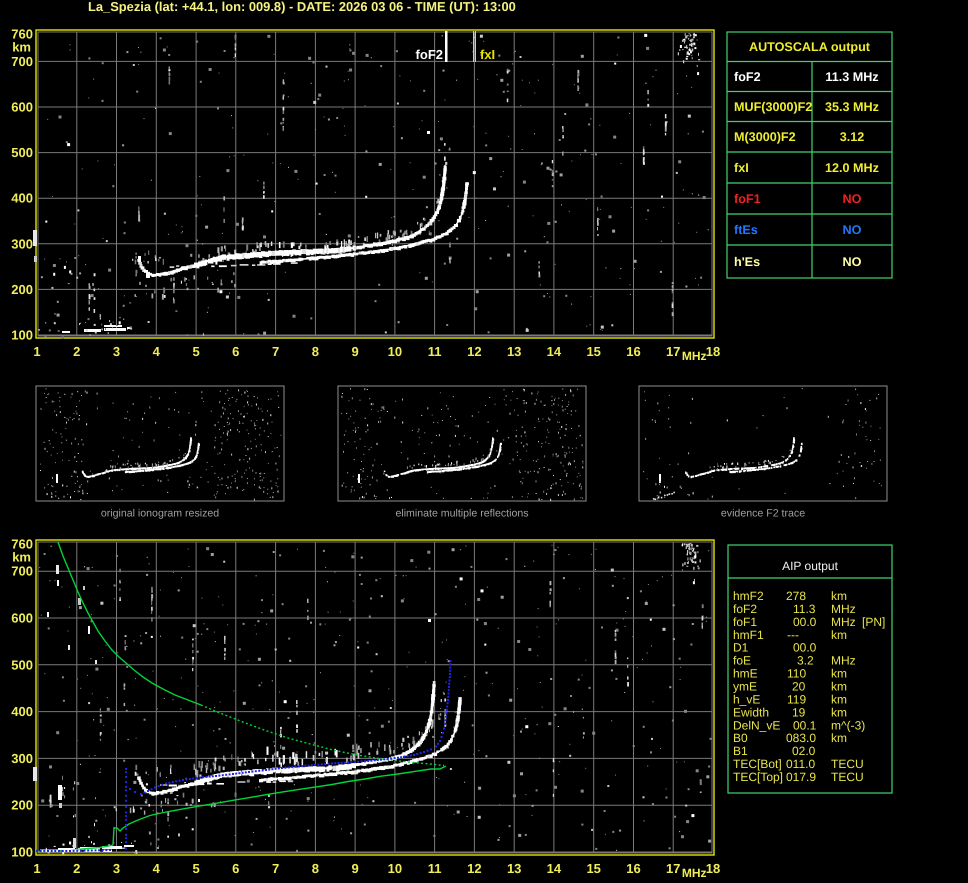 This screenshot has height=883, width=968. I want to click on svg-text: 011.0, so click(800, 764).